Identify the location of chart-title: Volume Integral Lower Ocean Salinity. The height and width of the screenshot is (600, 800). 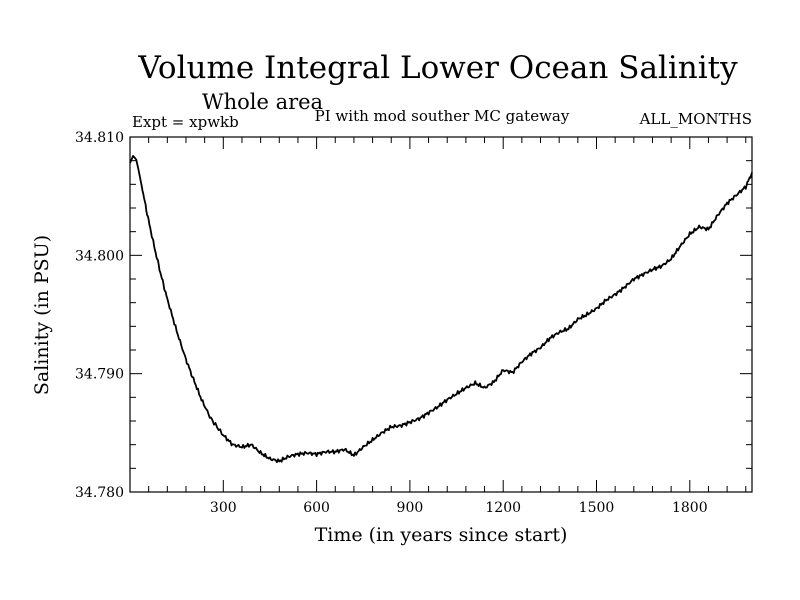
(437, 68).